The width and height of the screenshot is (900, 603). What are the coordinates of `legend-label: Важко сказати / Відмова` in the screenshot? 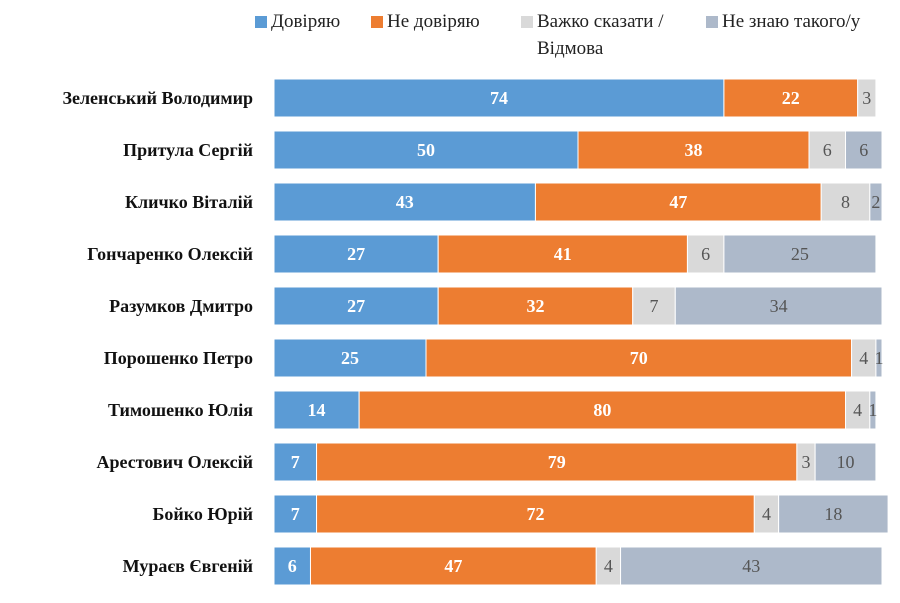 It's located at (600, 35).